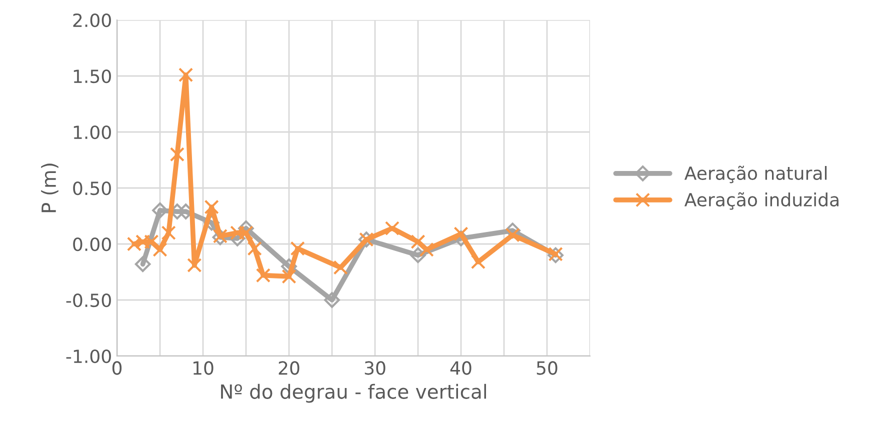 This screenshot has width=872, height=442. I want to click on y-tick-label: -1.00, so click(88, 356).